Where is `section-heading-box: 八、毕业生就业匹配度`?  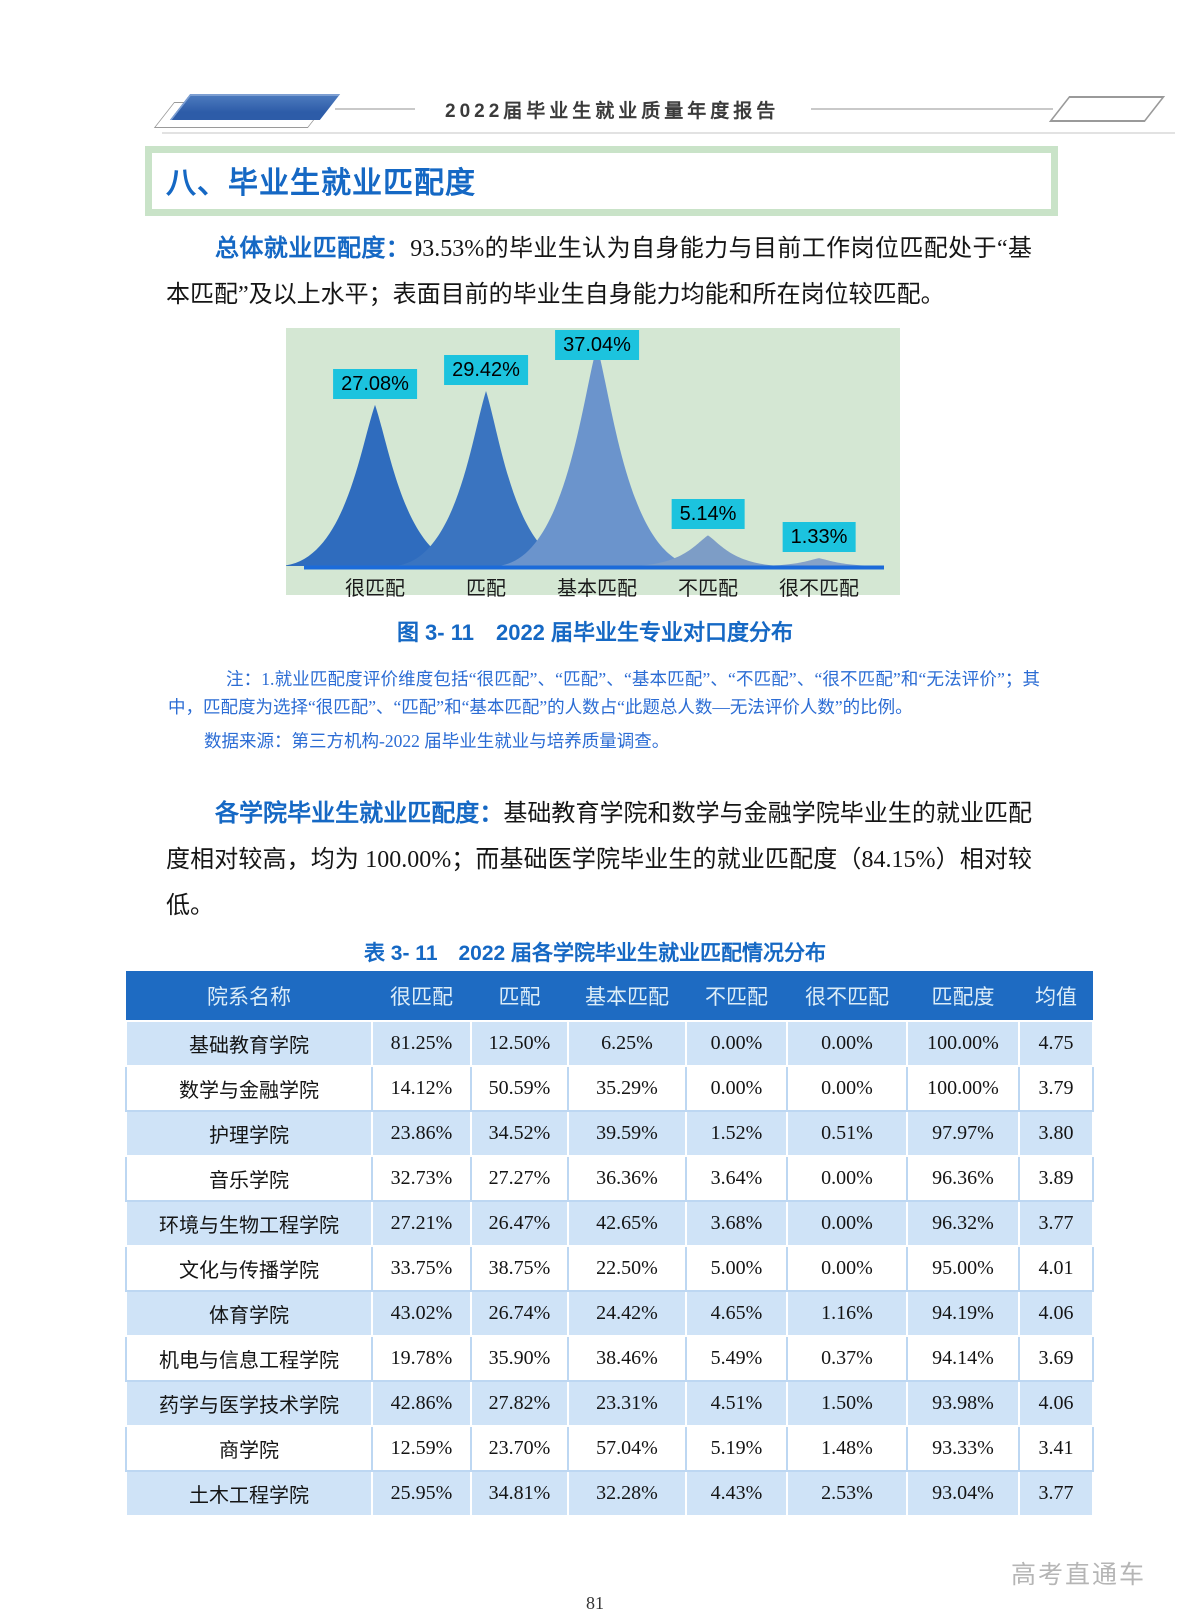 section-heading-box: 八、毕业生就业匹配度 is located at coordinates (601, 181).